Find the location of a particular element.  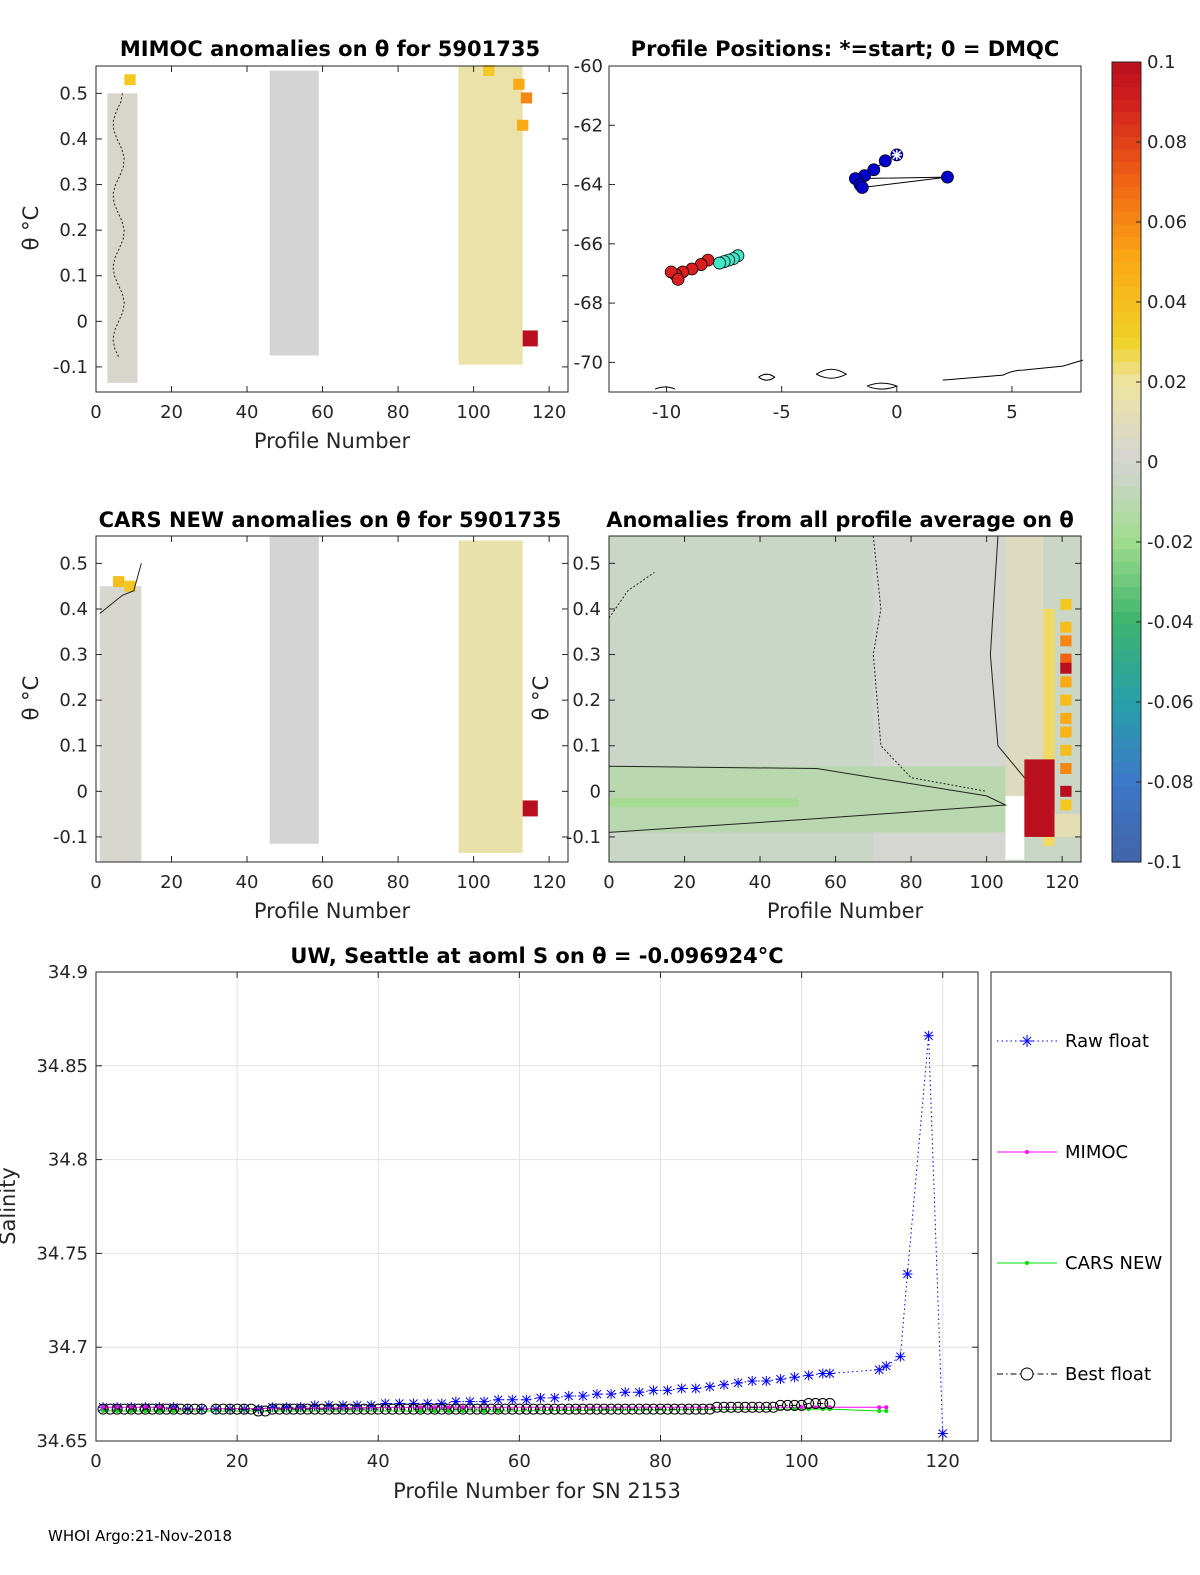

legend-label: CARS NEW is located at coordinates (1113, 1263).